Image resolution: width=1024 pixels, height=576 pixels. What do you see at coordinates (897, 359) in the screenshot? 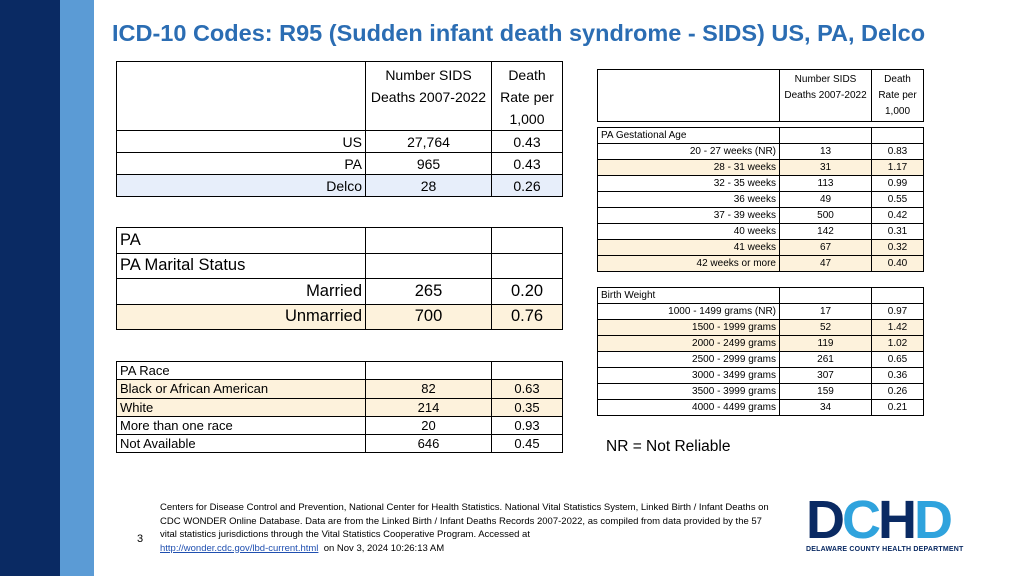
I see `row-rate: 0.65` at bounding box center [897, 359].